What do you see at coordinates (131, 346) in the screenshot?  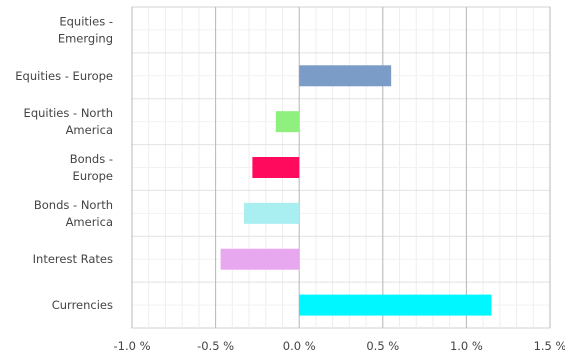 I see `tick-label: -1.0 %` at bounding box center [131, 346].